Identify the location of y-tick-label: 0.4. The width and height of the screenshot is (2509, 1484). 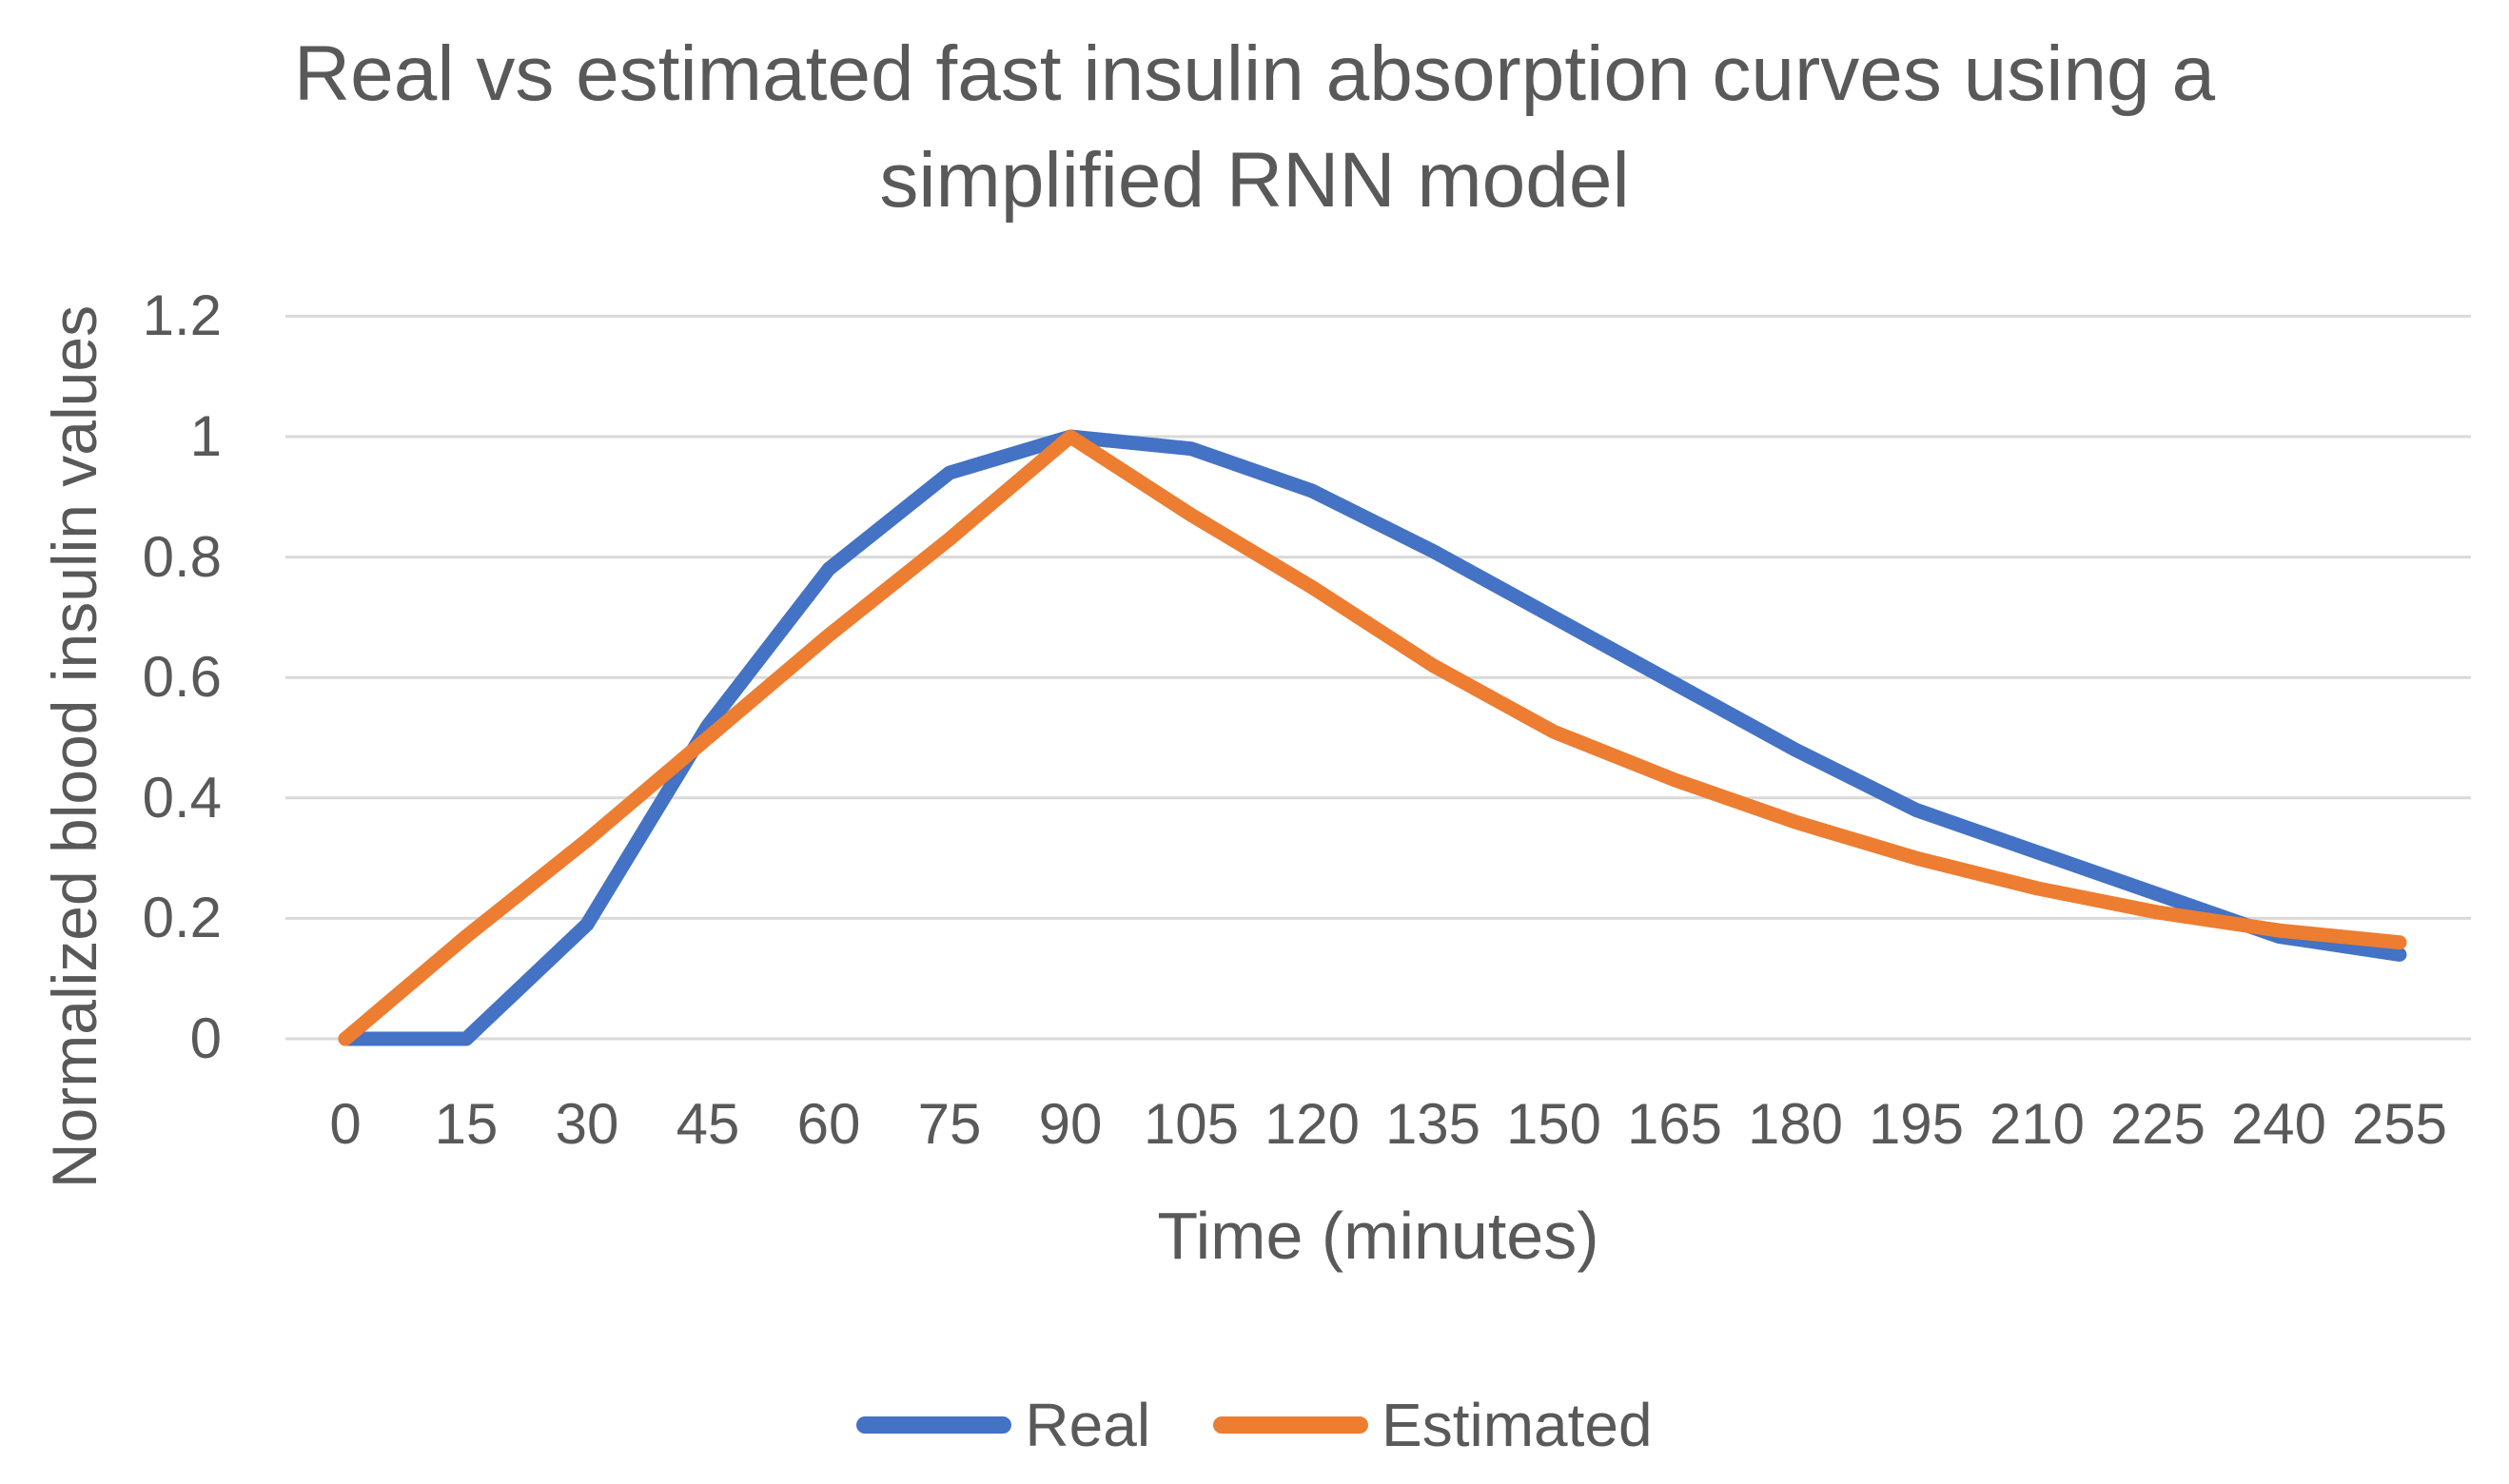
(182, 797).